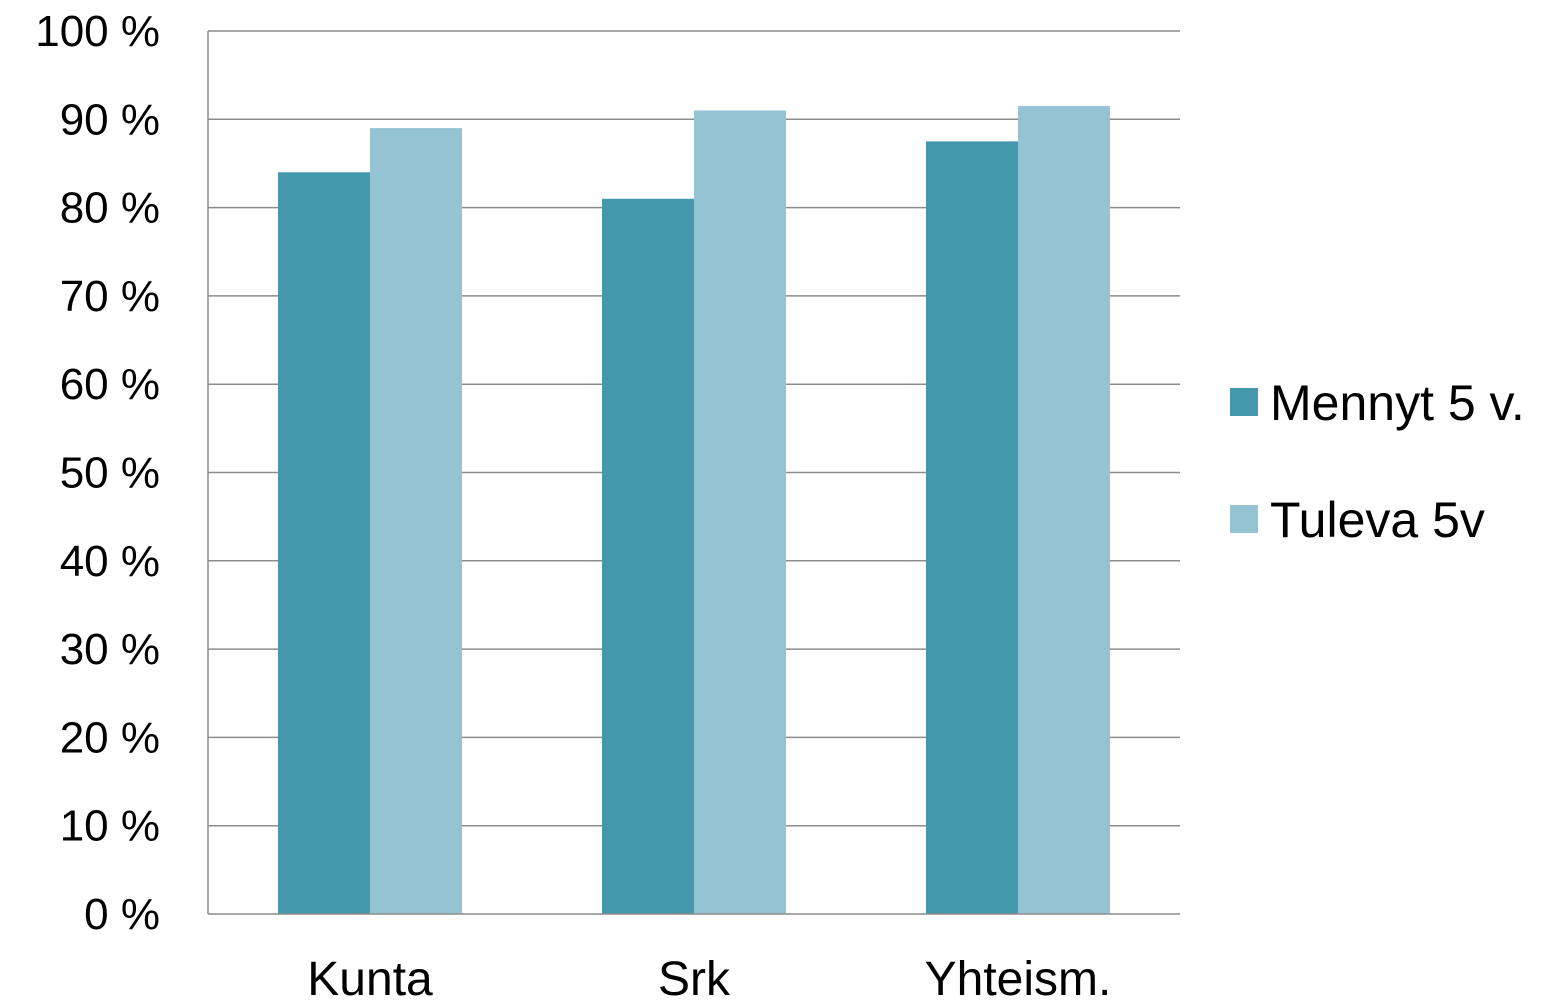 The height and width of the screenshot is (1001, 1554). Describe the element at coordinates (1377, 461) in the screenshot. I see `legend: Mennyt 5 v. Tuleva 5v` at that location.